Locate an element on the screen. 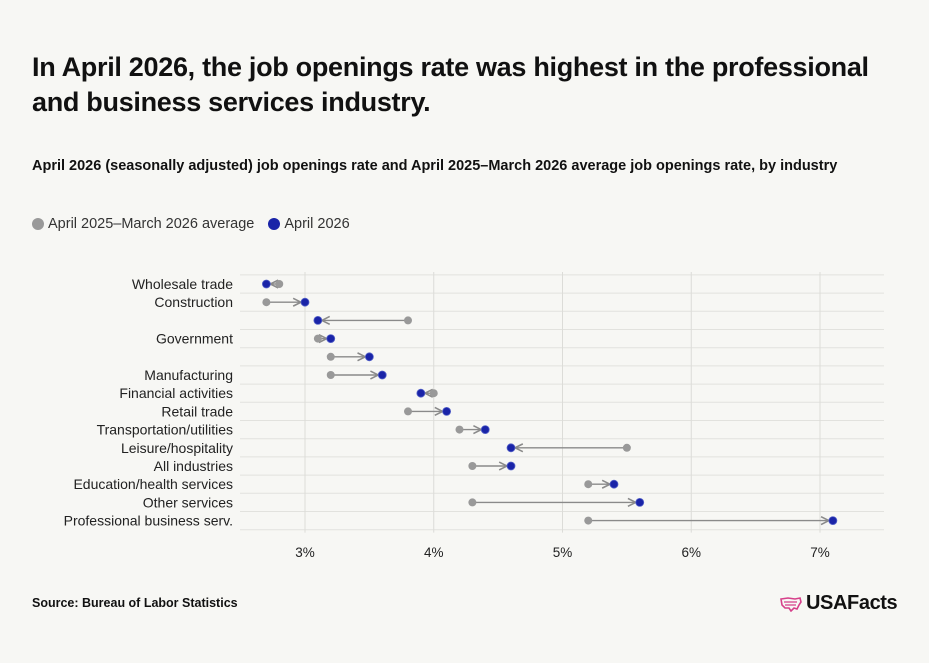 Image resolution: width=929 pixels, height=663 pixels. legend-label-current: April 2026 is located at coordinates (317, 224).